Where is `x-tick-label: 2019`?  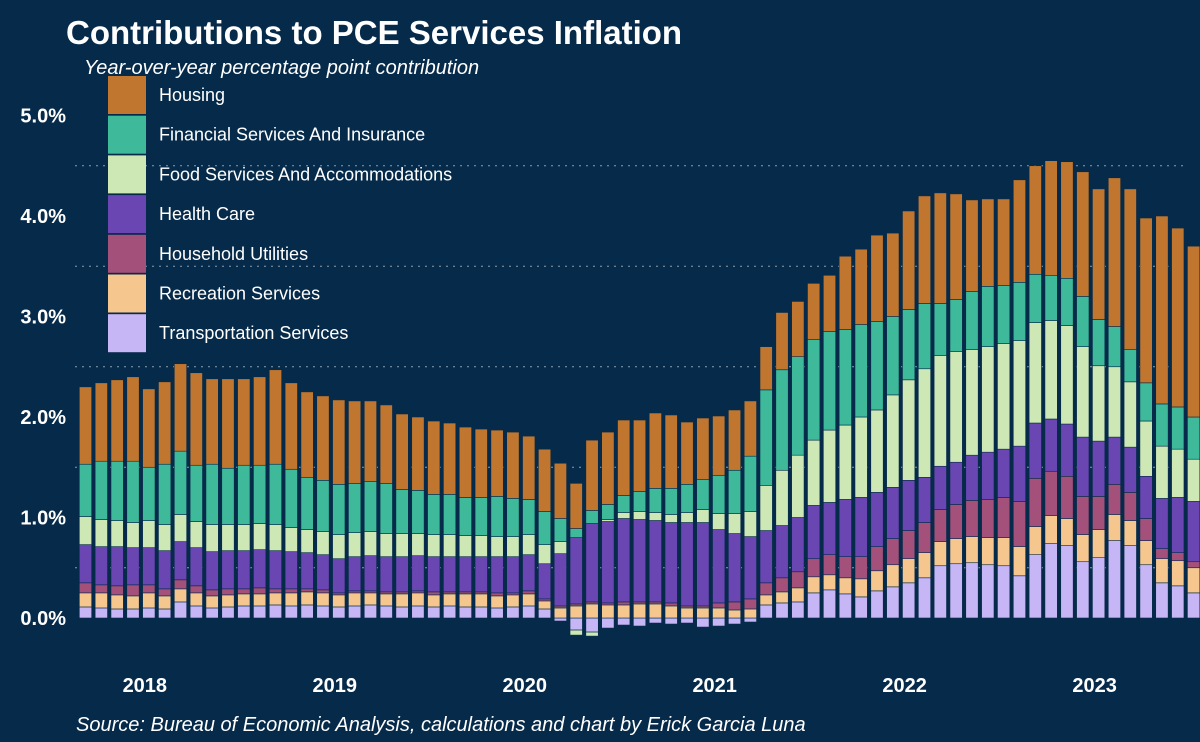
x-tick-label: 2019 is located at coordinates (335, 686).